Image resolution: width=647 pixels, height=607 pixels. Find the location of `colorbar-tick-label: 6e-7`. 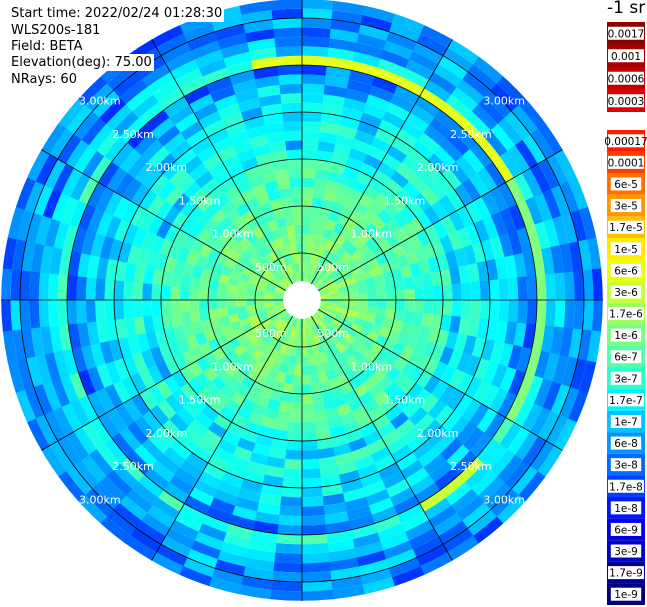

colorbar-tick-label: 6e-7 is located at coordinates (626, 358).